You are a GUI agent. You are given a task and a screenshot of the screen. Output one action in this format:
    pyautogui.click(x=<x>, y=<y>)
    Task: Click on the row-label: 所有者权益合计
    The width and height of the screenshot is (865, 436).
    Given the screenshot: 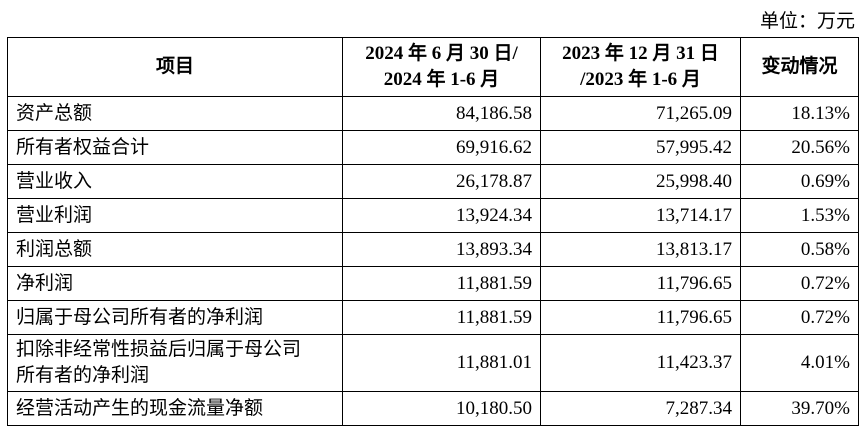 What is the action you would take?
    pyautogui.click(x=175, y=147)
    